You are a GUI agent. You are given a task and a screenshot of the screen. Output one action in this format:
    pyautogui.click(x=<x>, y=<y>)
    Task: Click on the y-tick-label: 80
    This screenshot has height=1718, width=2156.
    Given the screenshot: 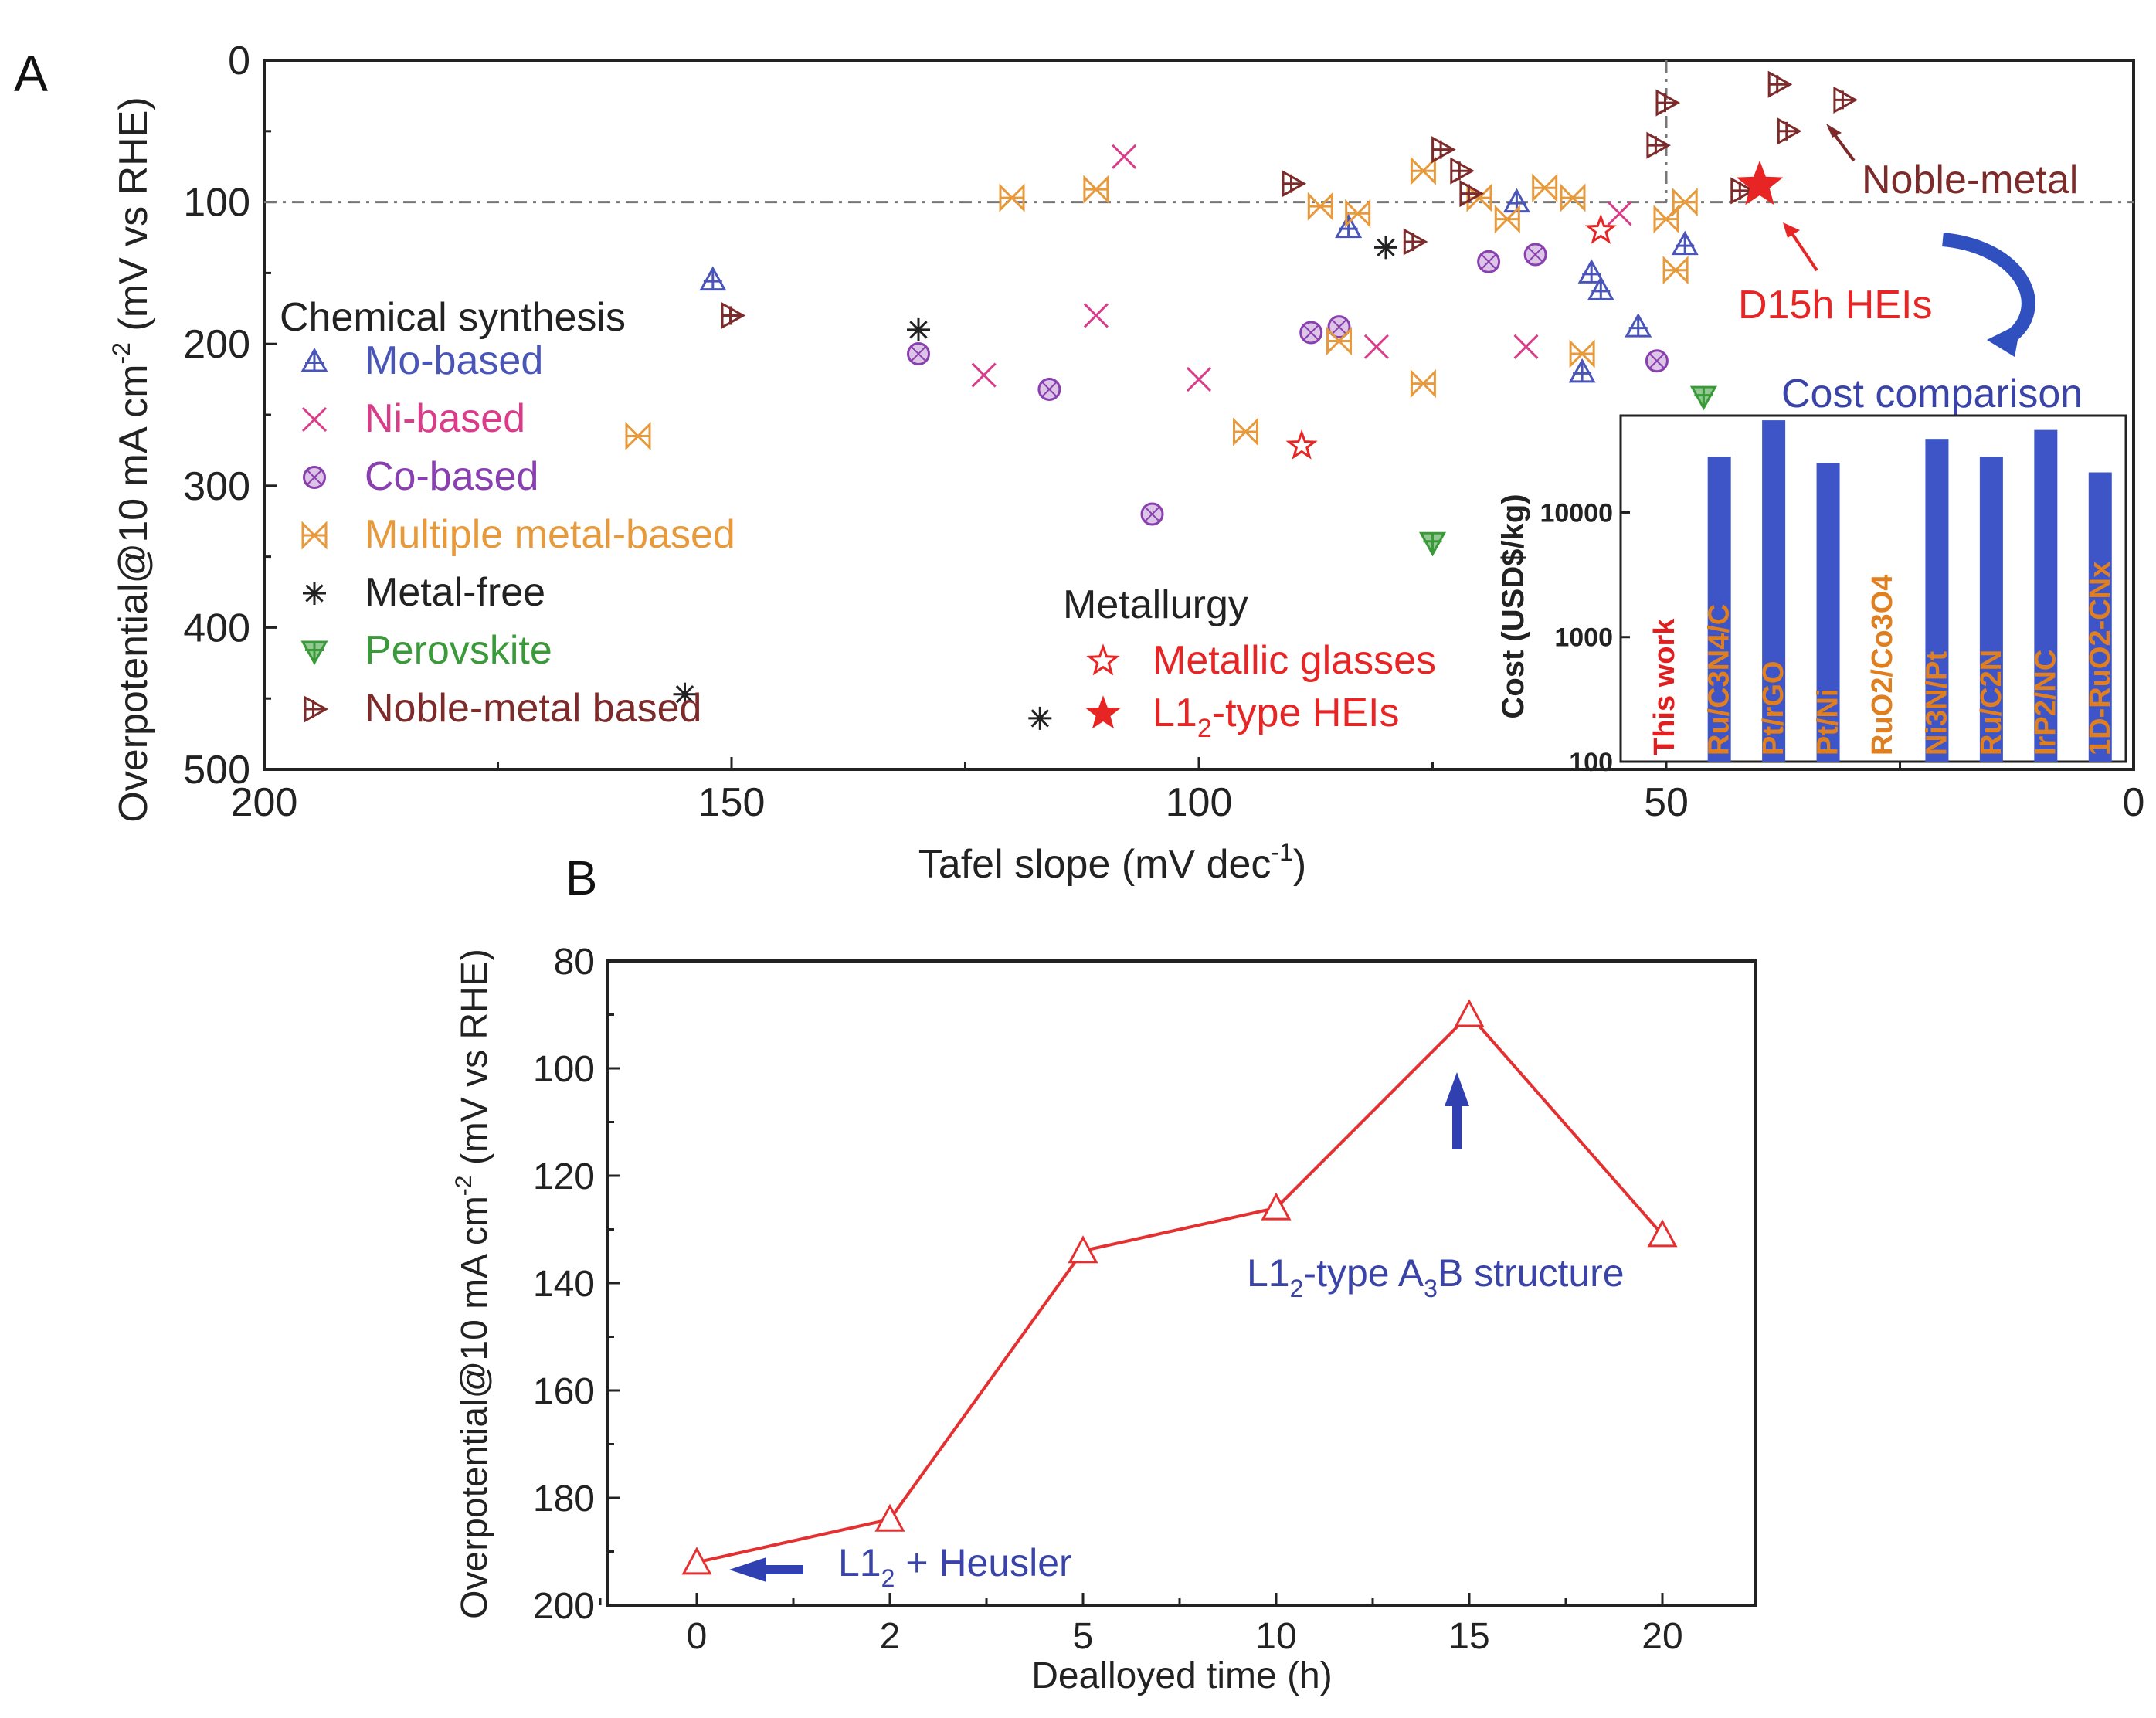 What is the action you would take?
    pyautogui.click(x=575, y=962)
    